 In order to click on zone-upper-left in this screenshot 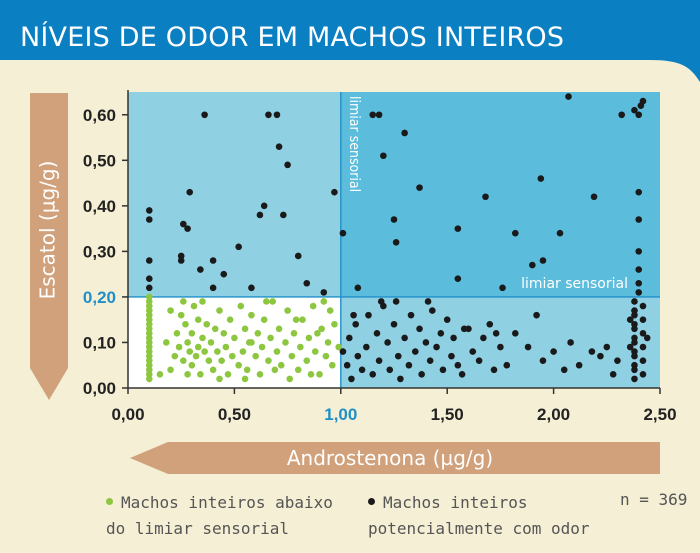, I will do `click(234, 194)`.